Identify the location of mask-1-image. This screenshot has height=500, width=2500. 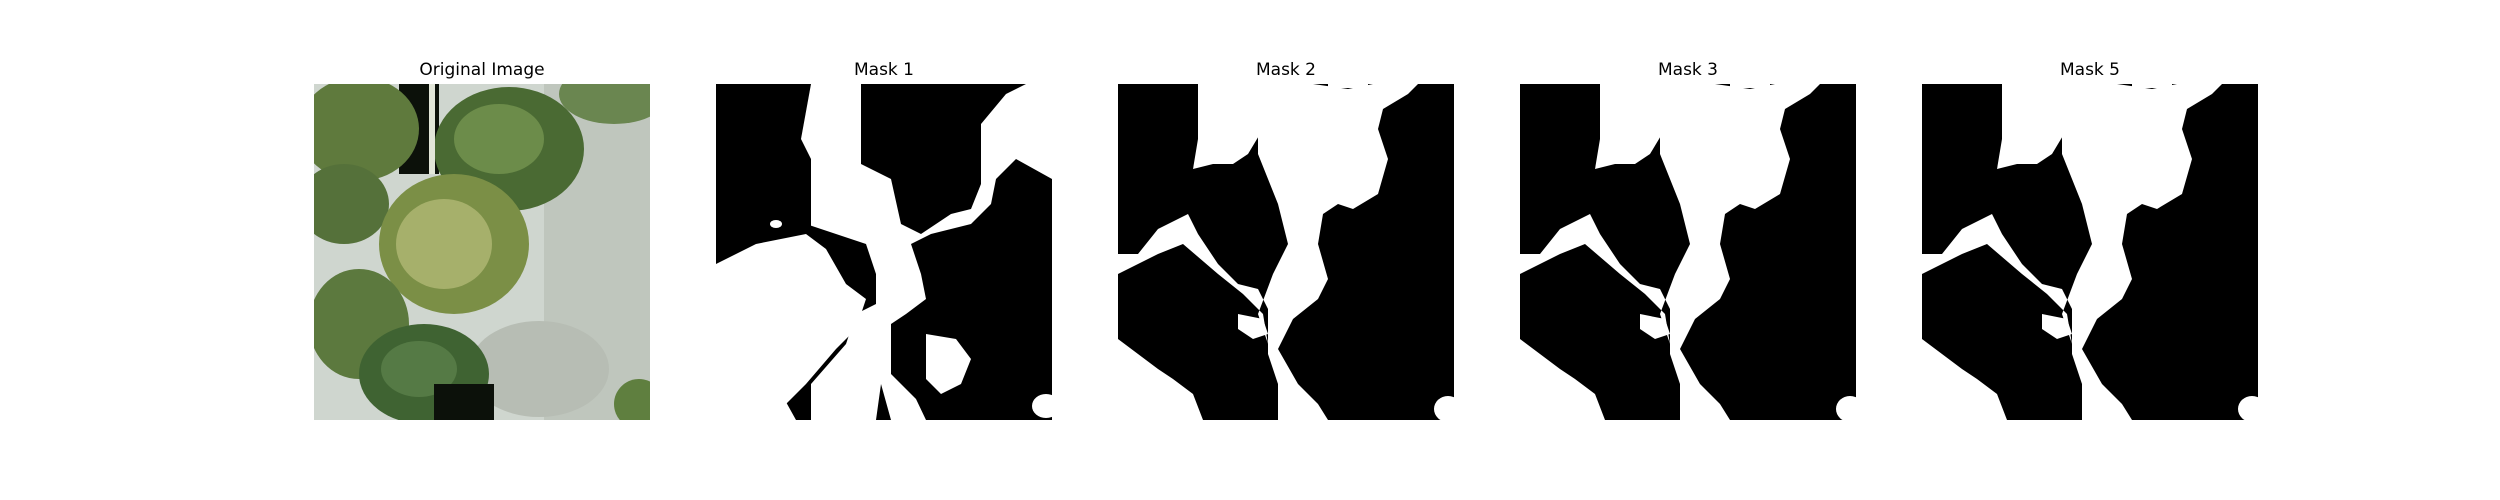
(884, 252).